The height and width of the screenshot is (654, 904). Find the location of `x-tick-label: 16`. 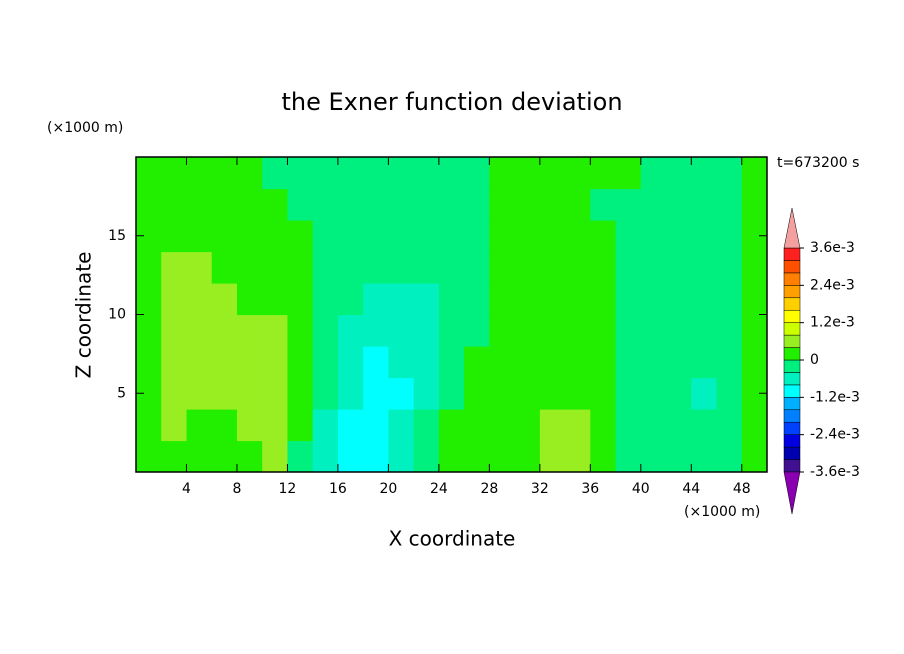

x-tick-label: 16 is located at coordinates (338, 489).